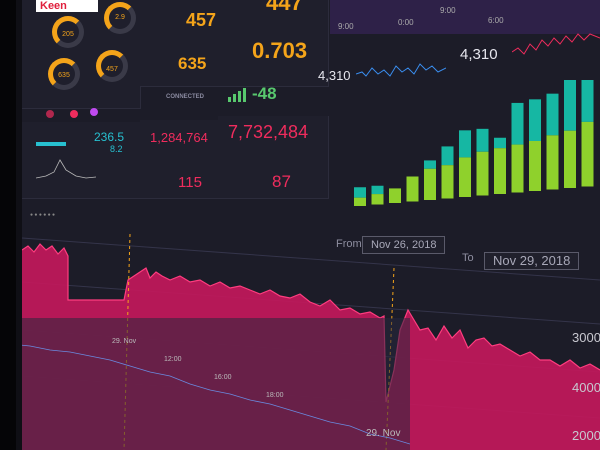  I want to click on from-date-input: Nov 26, 2018, so click(404, 245).